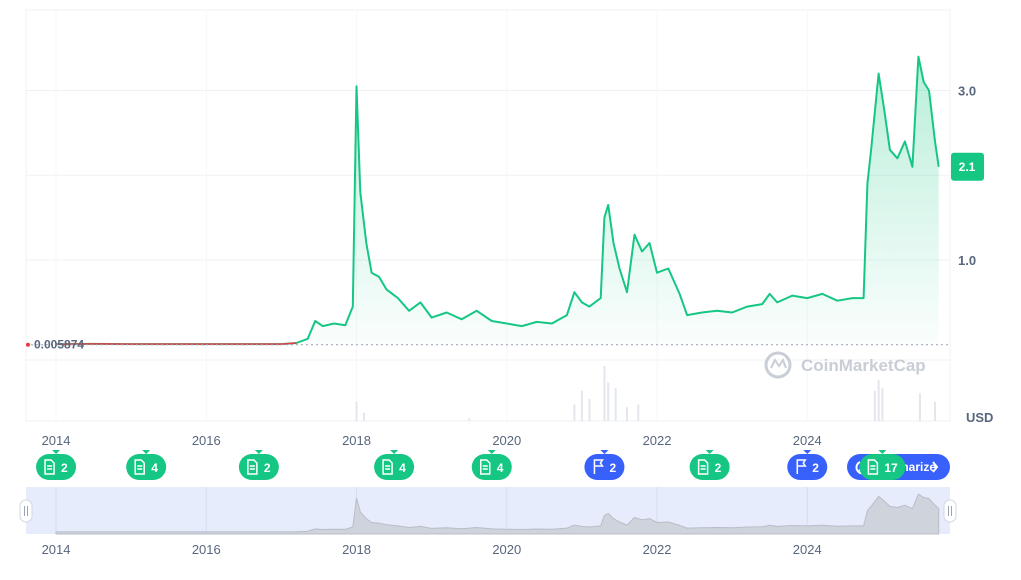 The height and width of the screenshot is (580, 1021). Describe the element at coordinates (506, 549) in the screenshot. I see `navigator-tick-label: 2020` at that location.